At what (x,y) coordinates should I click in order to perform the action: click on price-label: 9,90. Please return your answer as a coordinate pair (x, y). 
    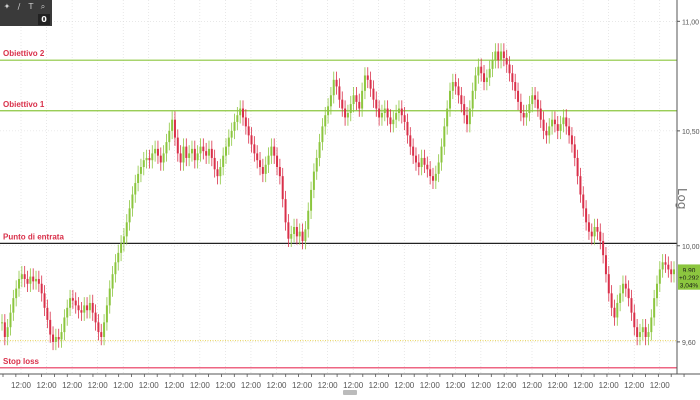
    Looking at the image, I should click on (689, 270).